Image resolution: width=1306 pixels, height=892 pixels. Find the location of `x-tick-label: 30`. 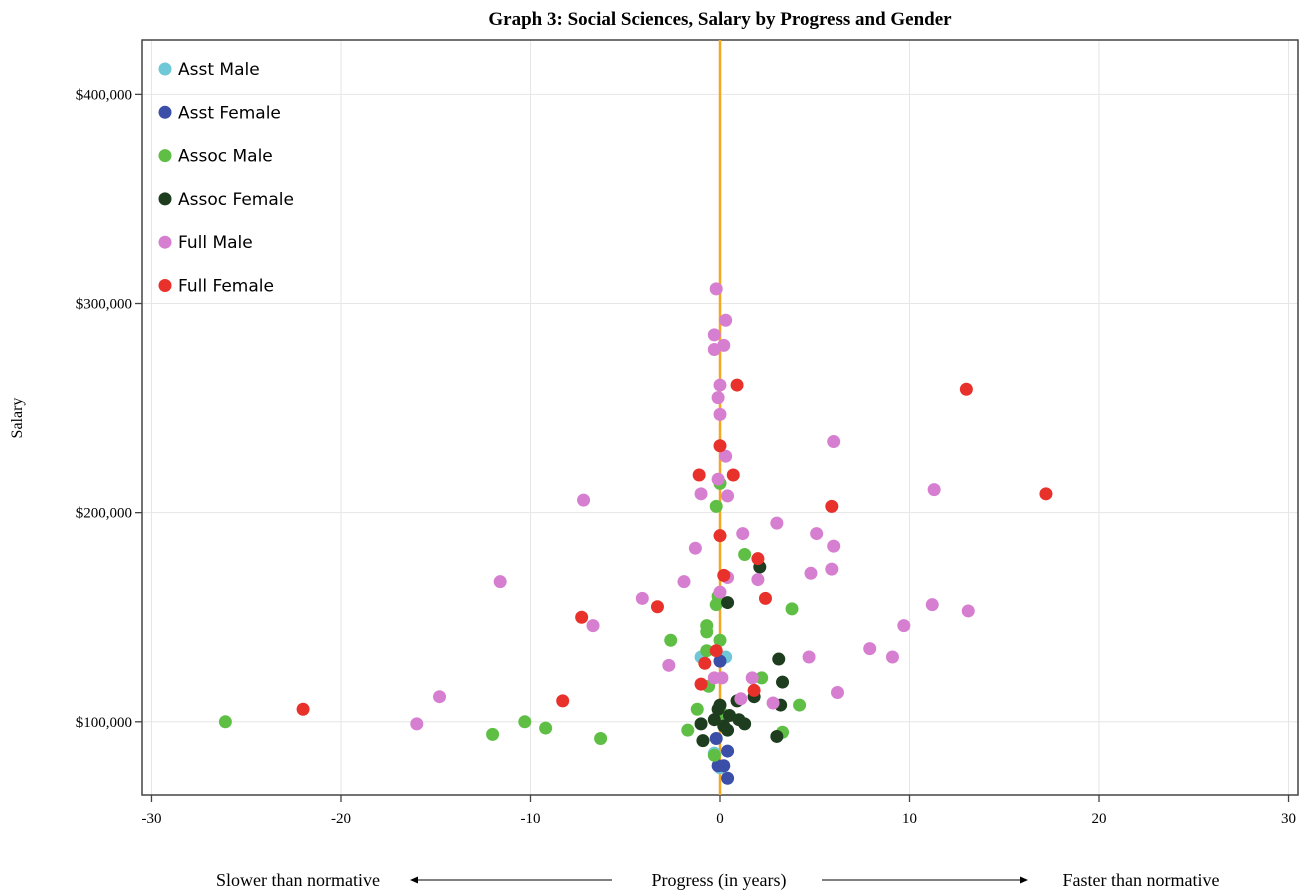

x-tick-label: 30 is located at coordinates (1288, 819).